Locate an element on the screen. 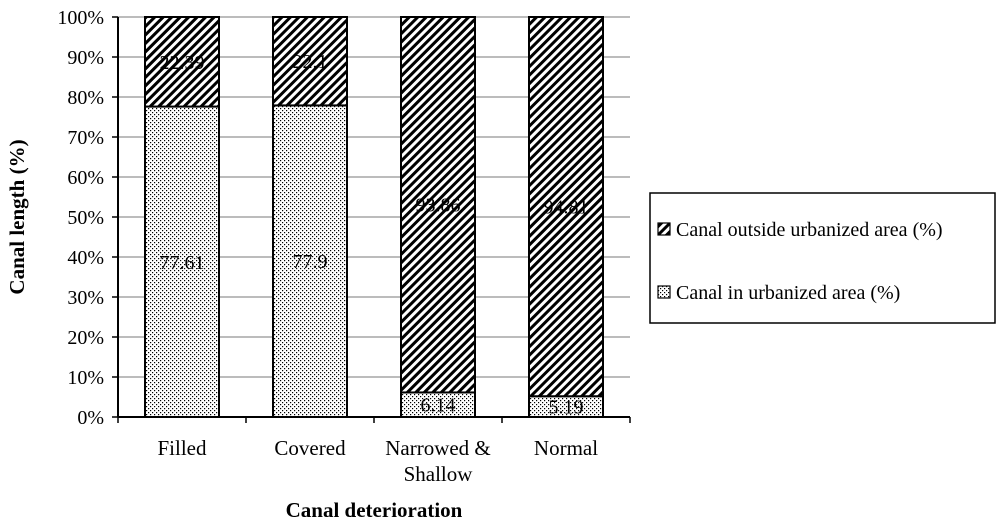  y-axis-title: Canal length (%) is located at coordinates (17, 216).